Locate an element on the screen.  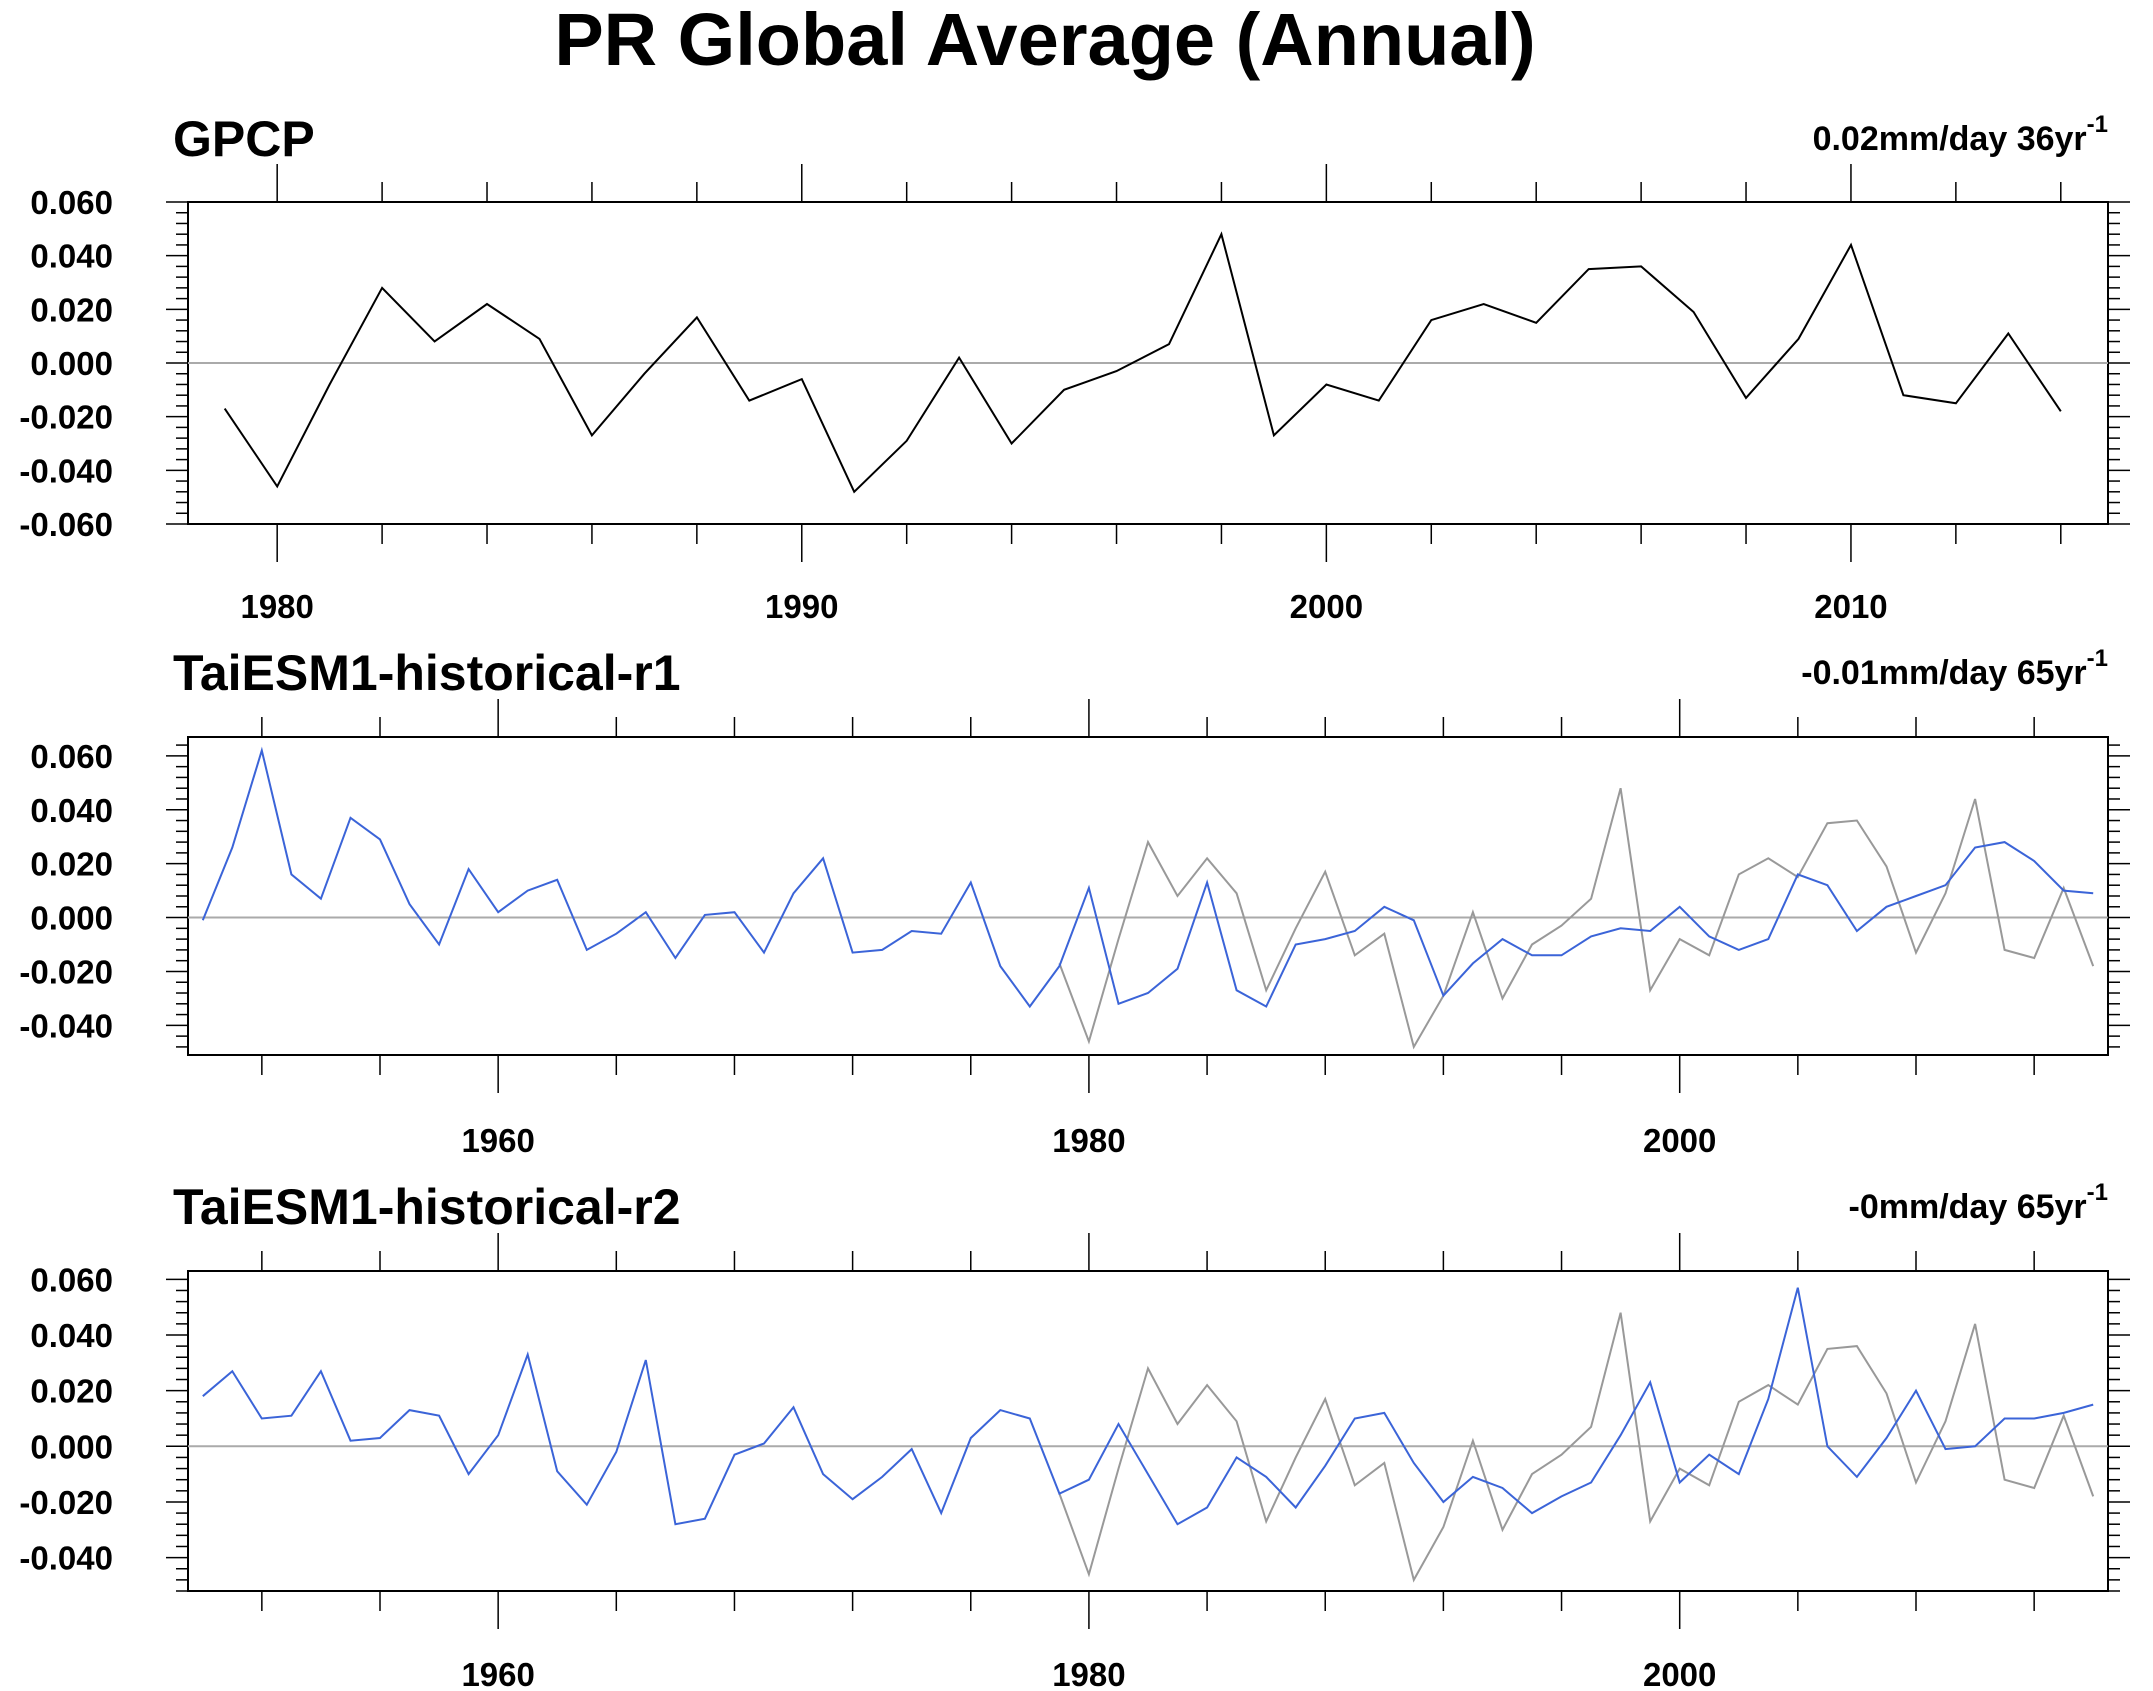
panel-title: GPCP is located at coordinates (244, 139).